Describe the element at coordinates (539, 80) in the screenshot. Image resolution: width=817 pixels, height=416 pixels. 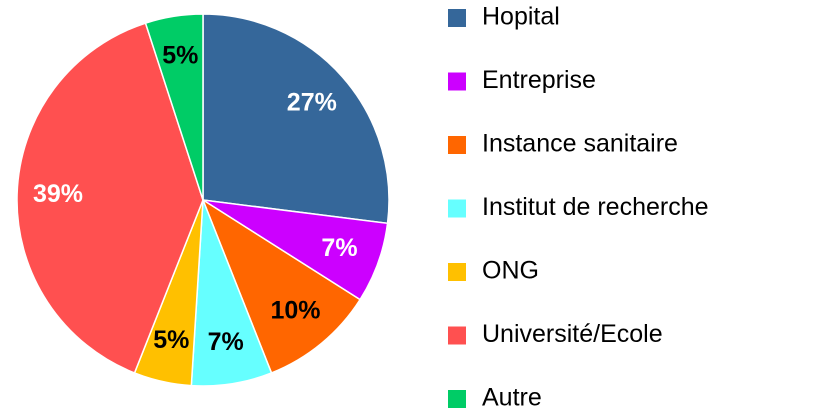
I see `legend-label: Entreprise` at that location.